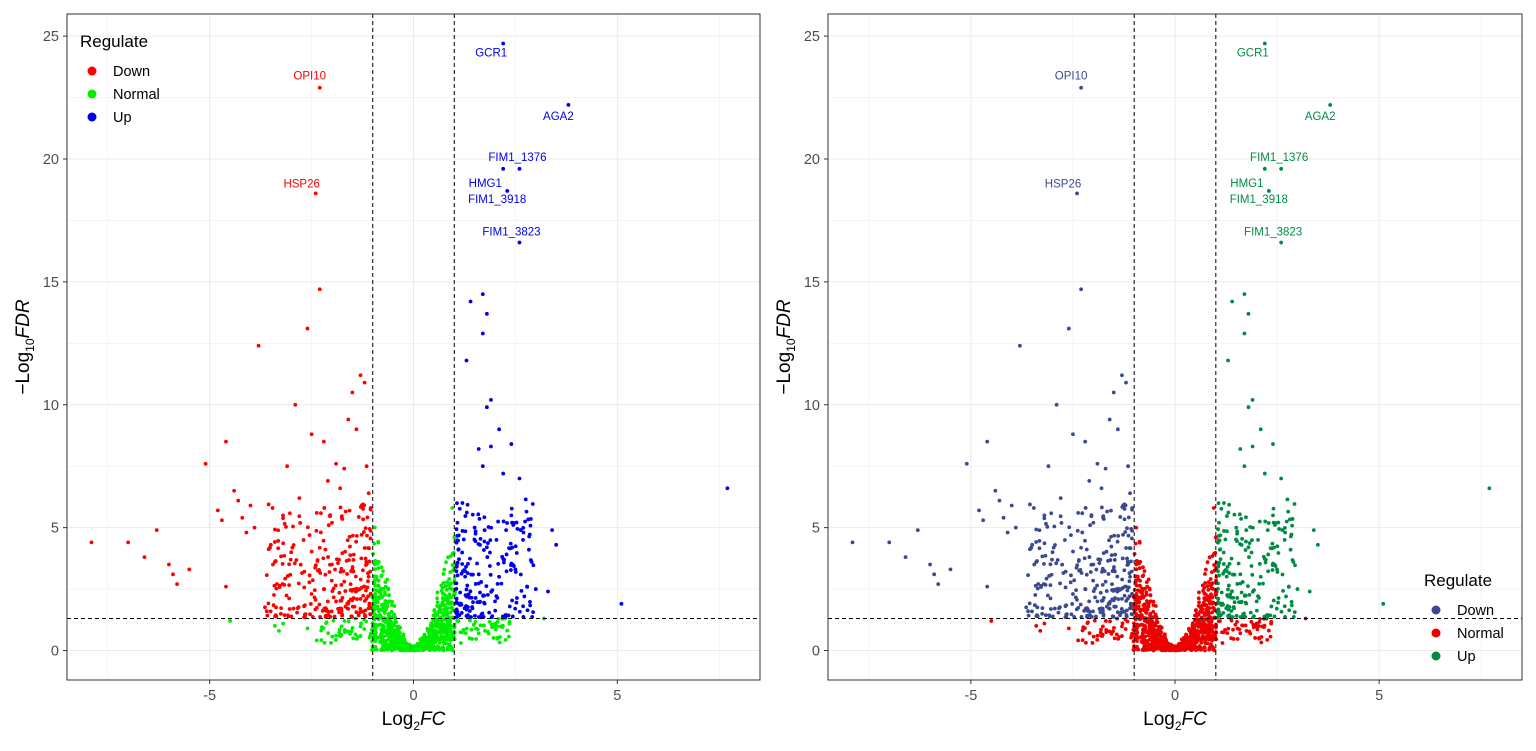  I want to click on y-tick-label: 0, so click(55, 652).